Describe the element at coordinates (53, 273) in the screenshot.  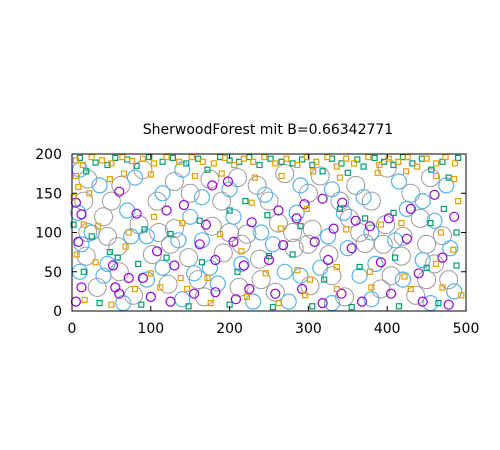
I see `y-tick-label: 50` at that location.